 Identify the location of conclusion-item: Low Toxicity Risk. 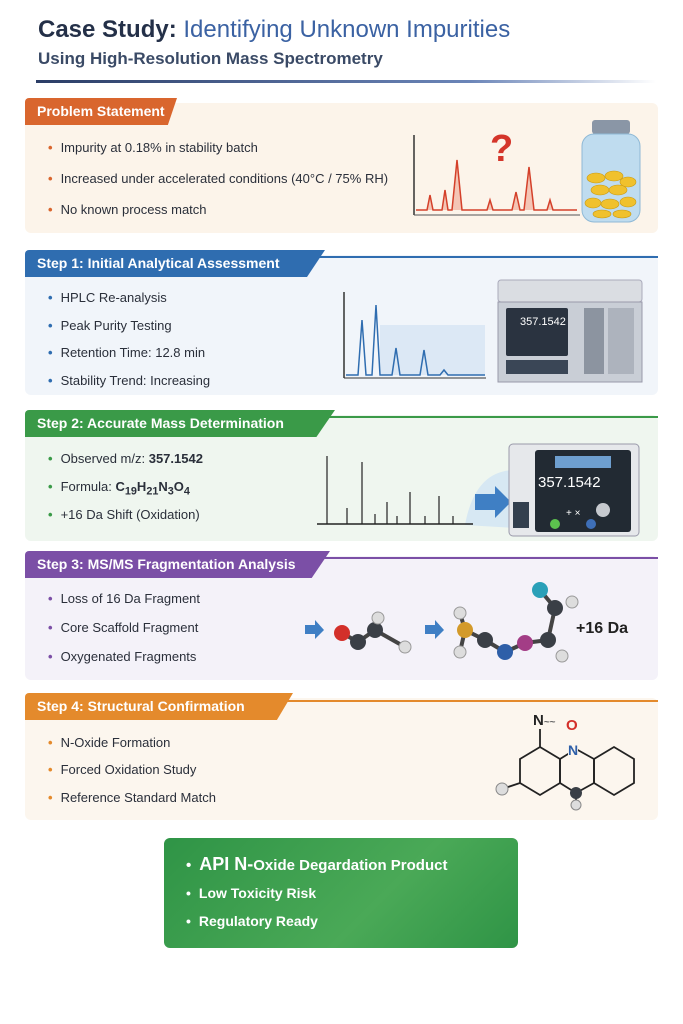
(251, 893).